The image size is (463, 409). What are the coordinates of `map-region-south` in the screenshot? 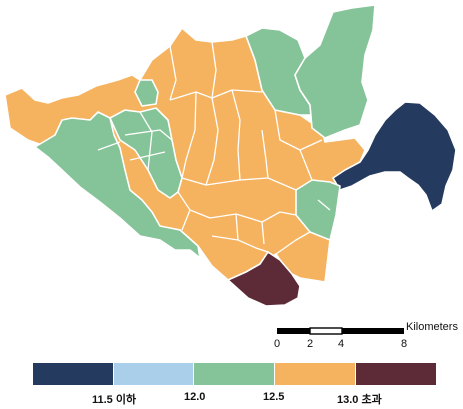 It's located at (264, 279).